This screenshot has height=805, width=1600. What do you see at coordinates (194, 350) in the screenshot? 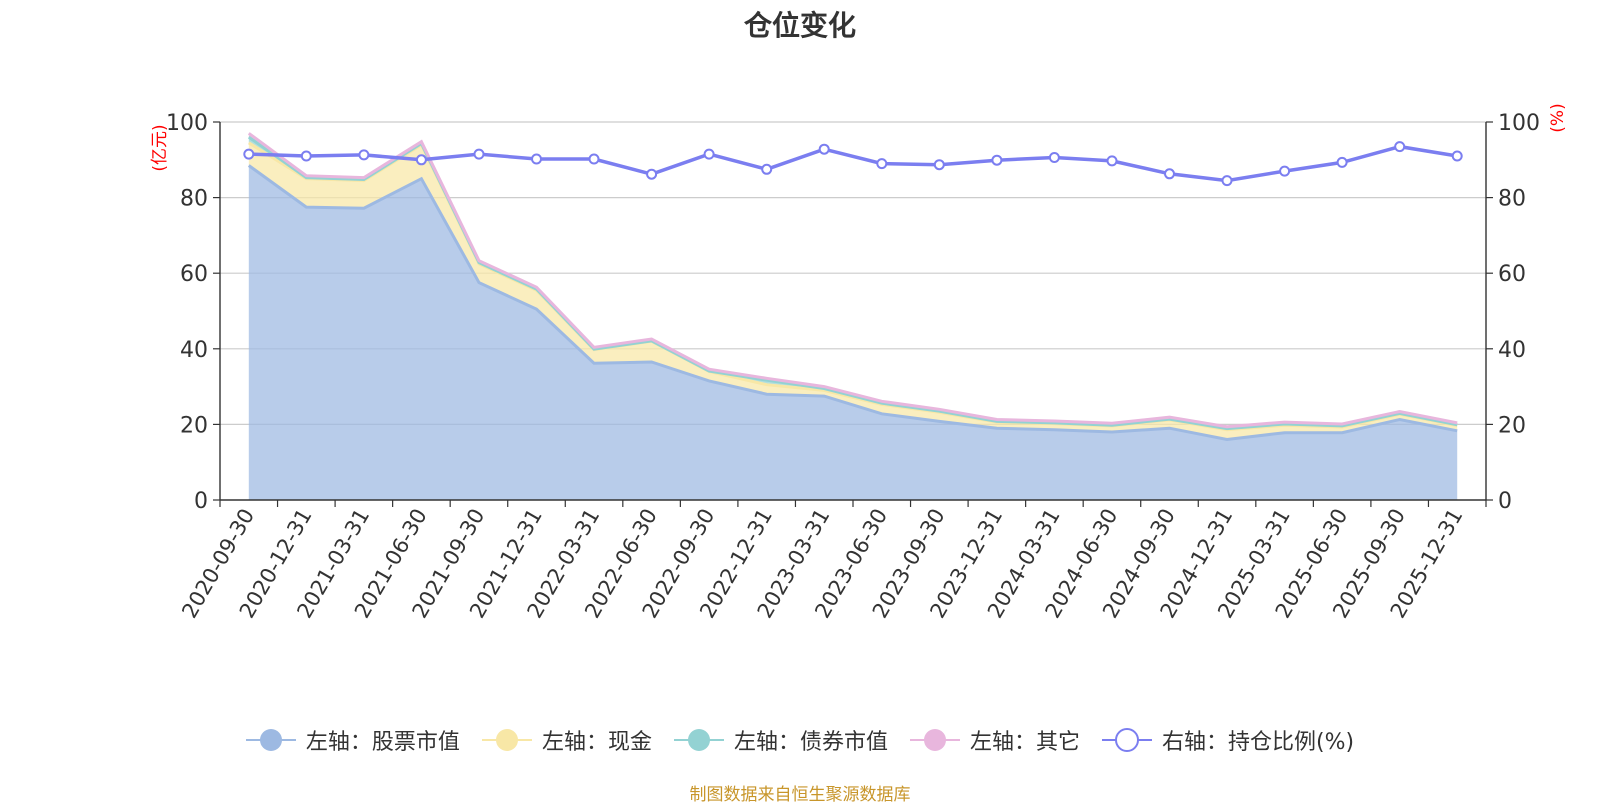
I see `left-y-tick-label: 40` at bounding box center [194, 350].